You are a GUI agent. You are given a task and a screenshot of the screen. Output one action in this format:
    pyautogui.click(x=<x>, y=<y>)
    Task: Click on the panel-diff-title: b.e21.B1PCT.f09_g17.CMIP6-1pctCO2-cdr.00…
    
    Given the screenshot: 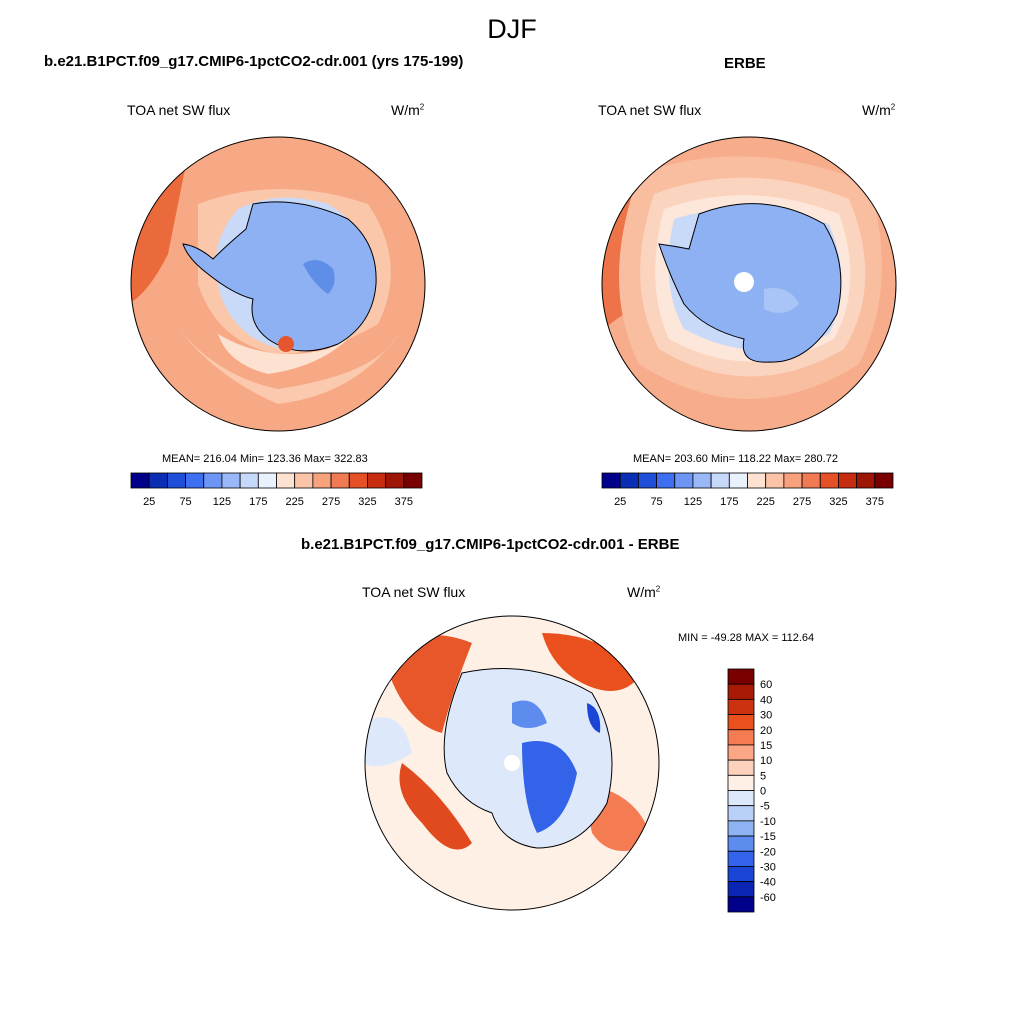 What is the action you would take?
    pyautogui.click(x=490, y=544)
    